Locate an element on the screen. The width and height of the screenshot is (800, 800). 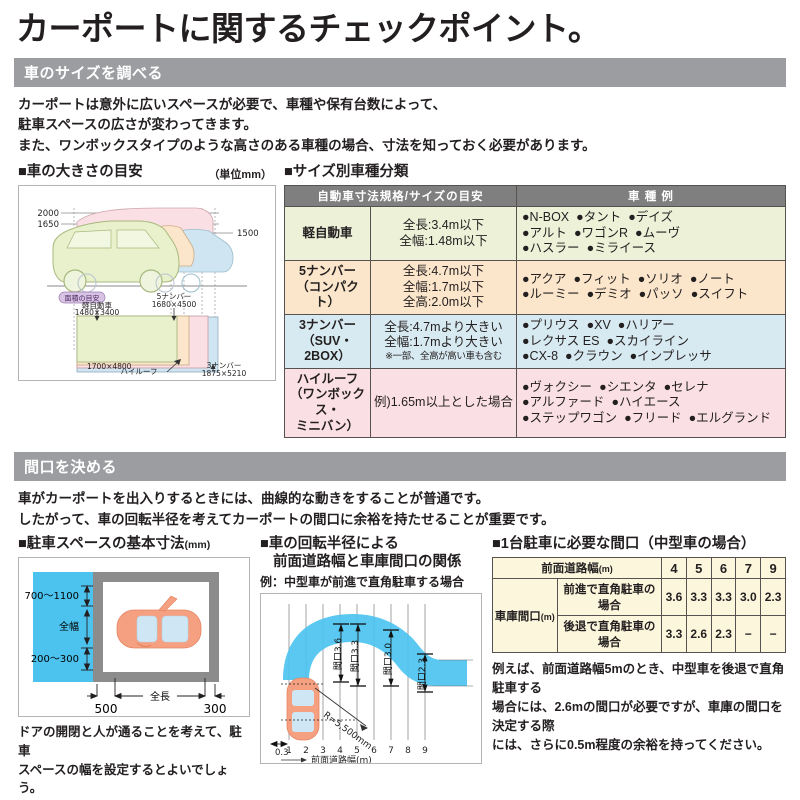
example-item: ●ノート is located at coordinates (712, 278).